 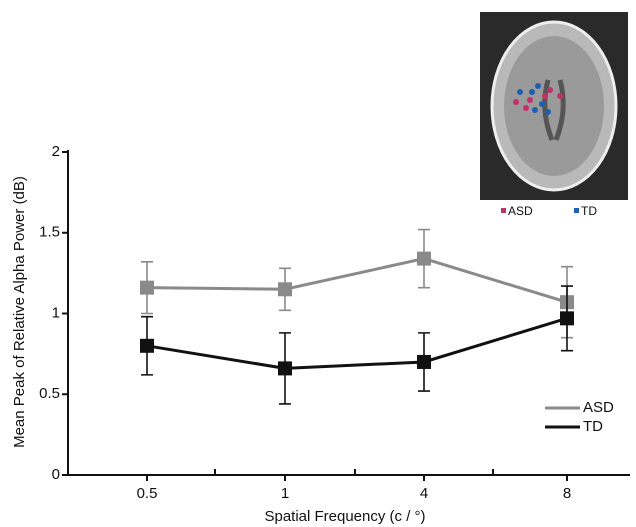 I want to click on y-axis-label: Mean Peak of Relative Alpha Power (dB), so click(x=19, y=312).